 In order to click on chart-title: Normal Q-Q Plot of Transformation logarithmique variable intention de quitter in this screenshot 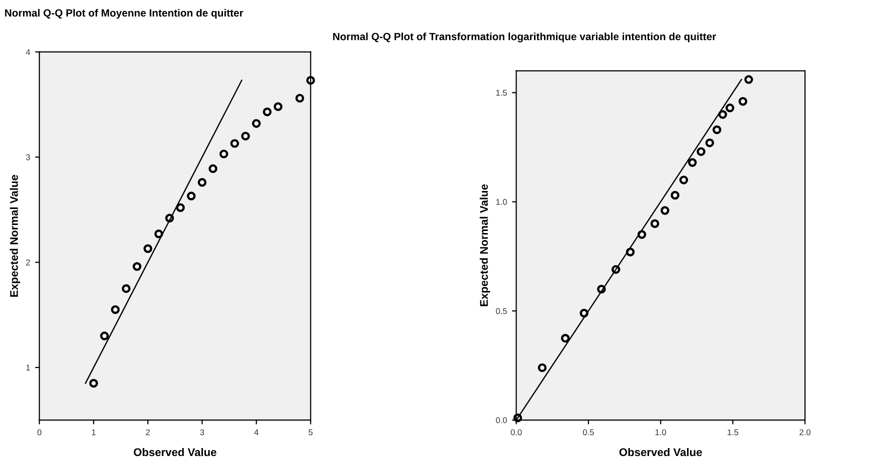, I will do `click(524, 37)`.